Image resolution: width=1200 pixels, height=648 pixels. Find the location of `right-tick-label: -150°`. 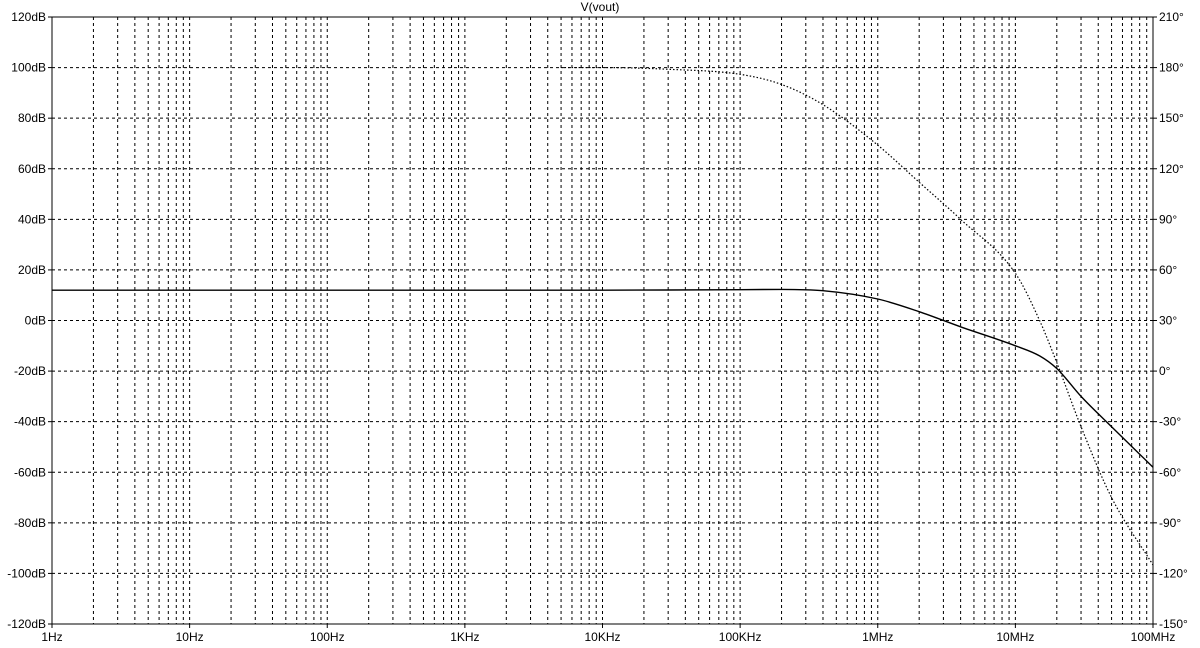

right-tick-label: -150° is located at coordinates (1173, 624).